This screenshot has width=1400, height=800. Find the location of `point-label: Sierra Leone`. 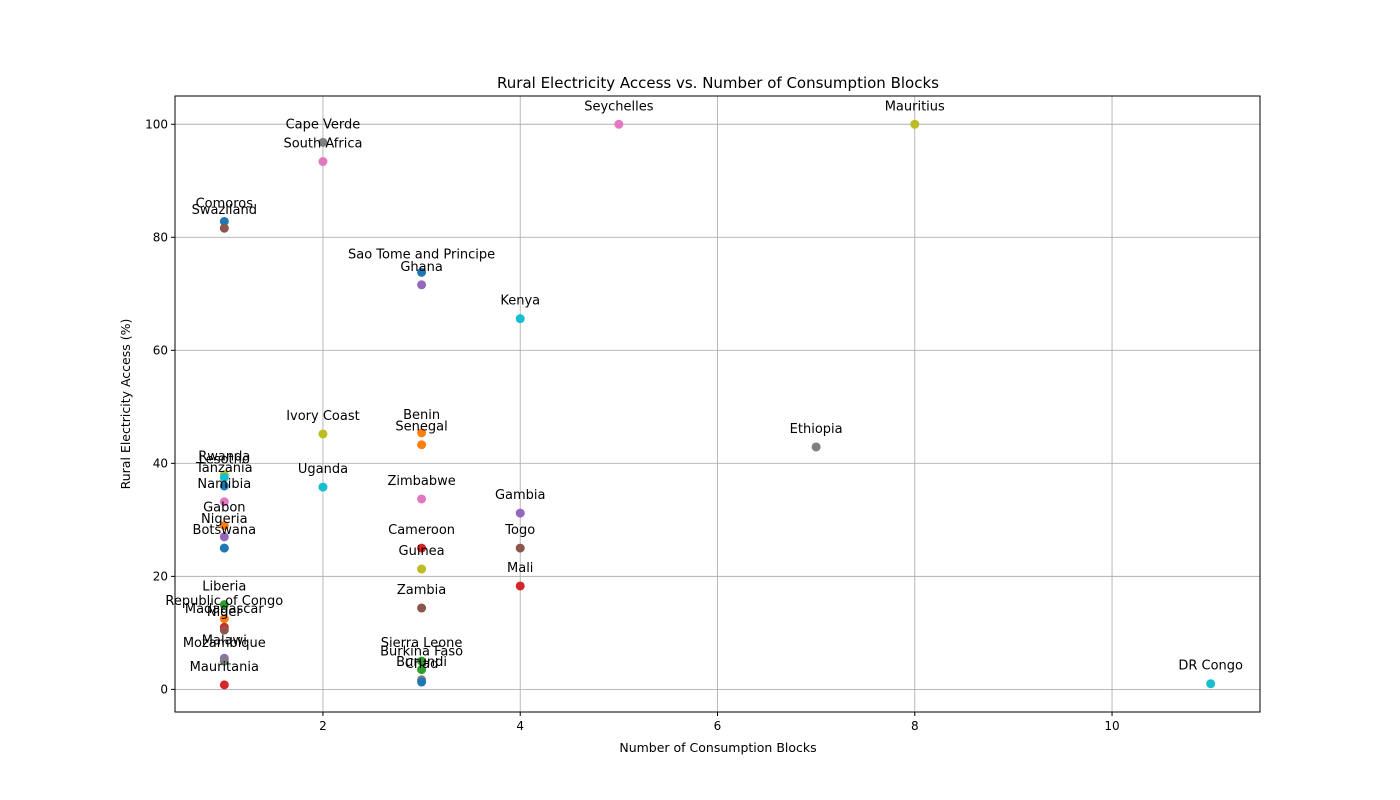

point-label: Sierra Leone is located at coordinates (422, 643).